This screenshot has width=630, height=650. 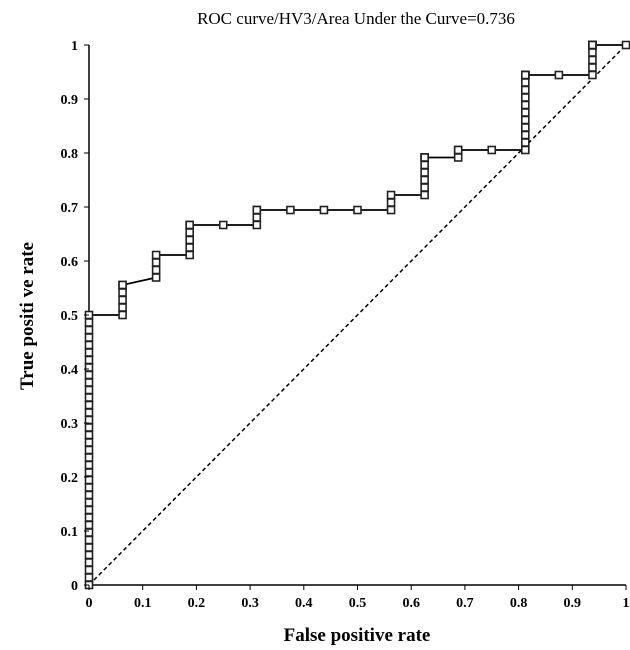 I want to click on x-tick-label: 0, so click(x=89, y=603).